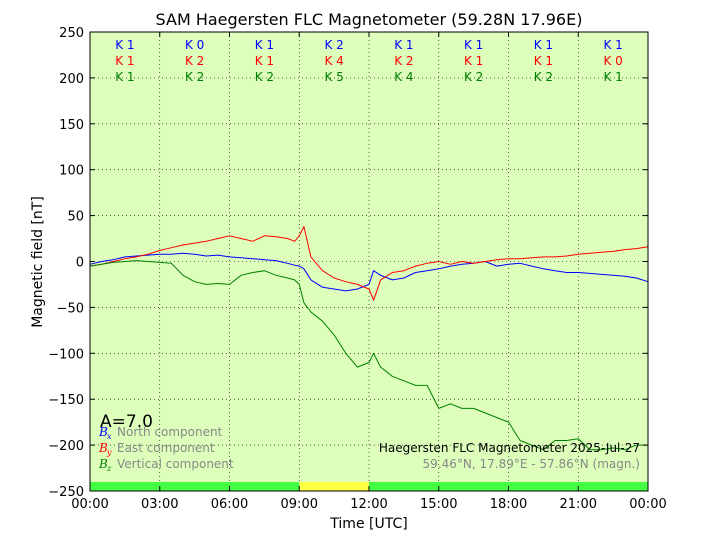 The height and width of the screenshot is (540, 720). Describe the element at coordinates (170, 432) in the screenshot. I see `legend-label: North component` at that location.